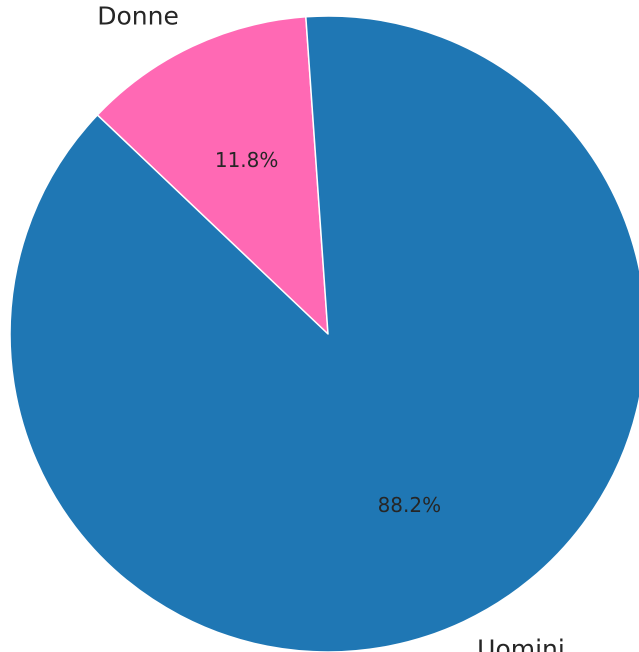  Describe the element at coordinates (410, 505) in the screenshot. I see `slice-pct-uomini: 88.2%` at that location.